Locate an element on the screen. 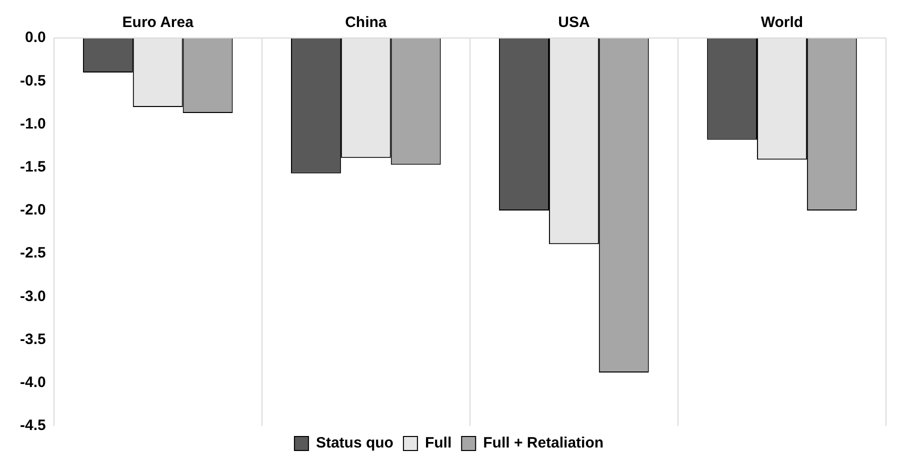 Image resolution: width=906 pixels, height=469 pixels. y-tick-label: -3.0 is located at coordinates (33, 296).